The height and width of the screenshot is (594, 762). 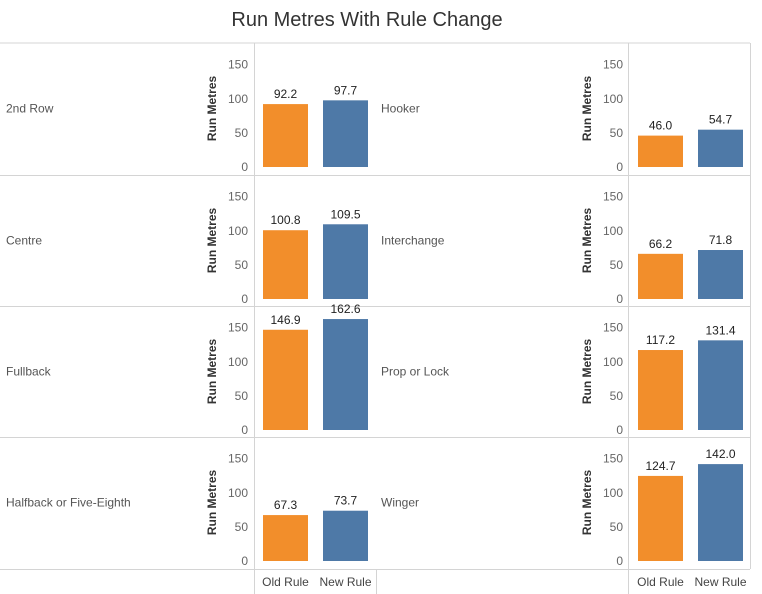 What do you see at coordinates (613, 459) in the screenshot?
I see `y-tick-winger-150: 150` at bounding box center [613, 459].